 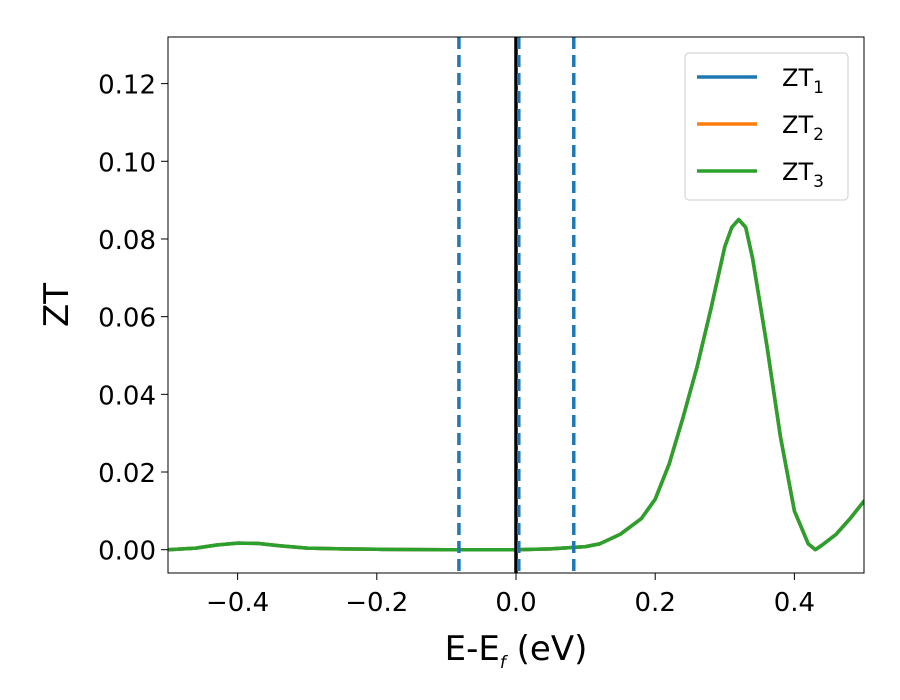 I want to click on legend: ZT1 ZT2 ZT3, so click(x=766, y=126).